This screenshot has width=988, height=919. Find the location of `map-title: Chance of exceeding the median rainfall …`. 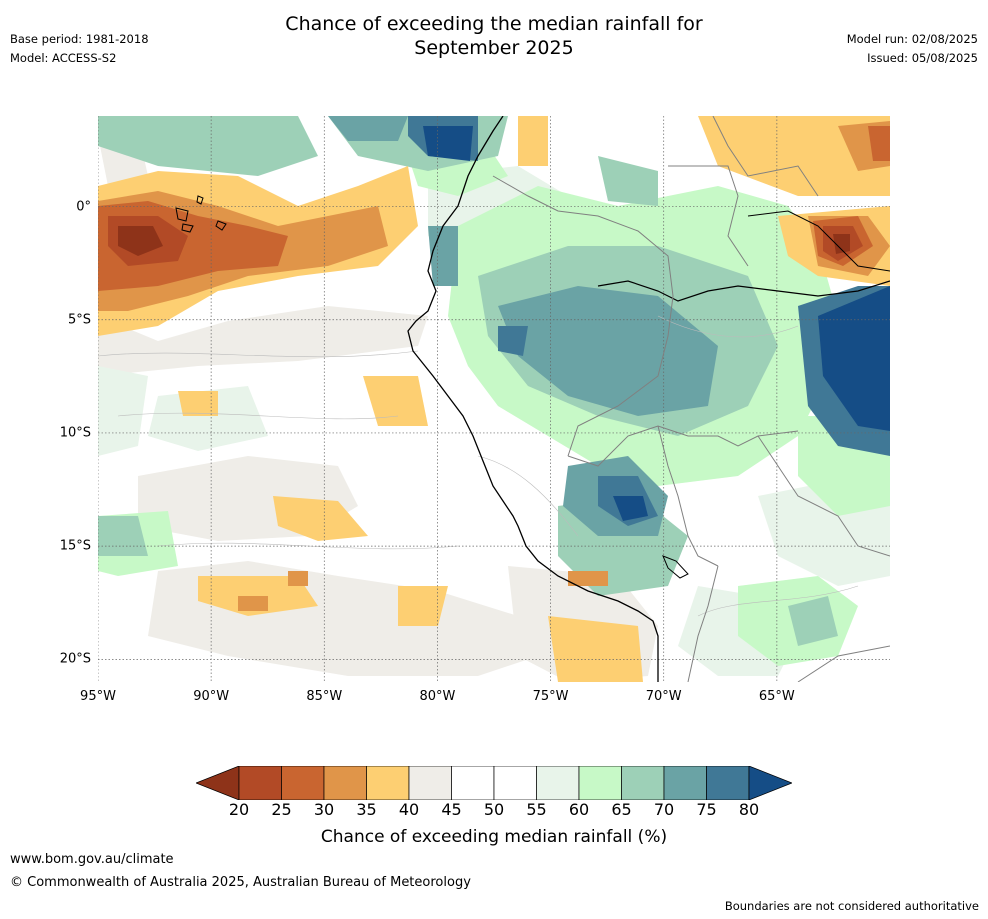

map-title: Chance of exceeding the median rainfall … is located at coordinates (494, 36).